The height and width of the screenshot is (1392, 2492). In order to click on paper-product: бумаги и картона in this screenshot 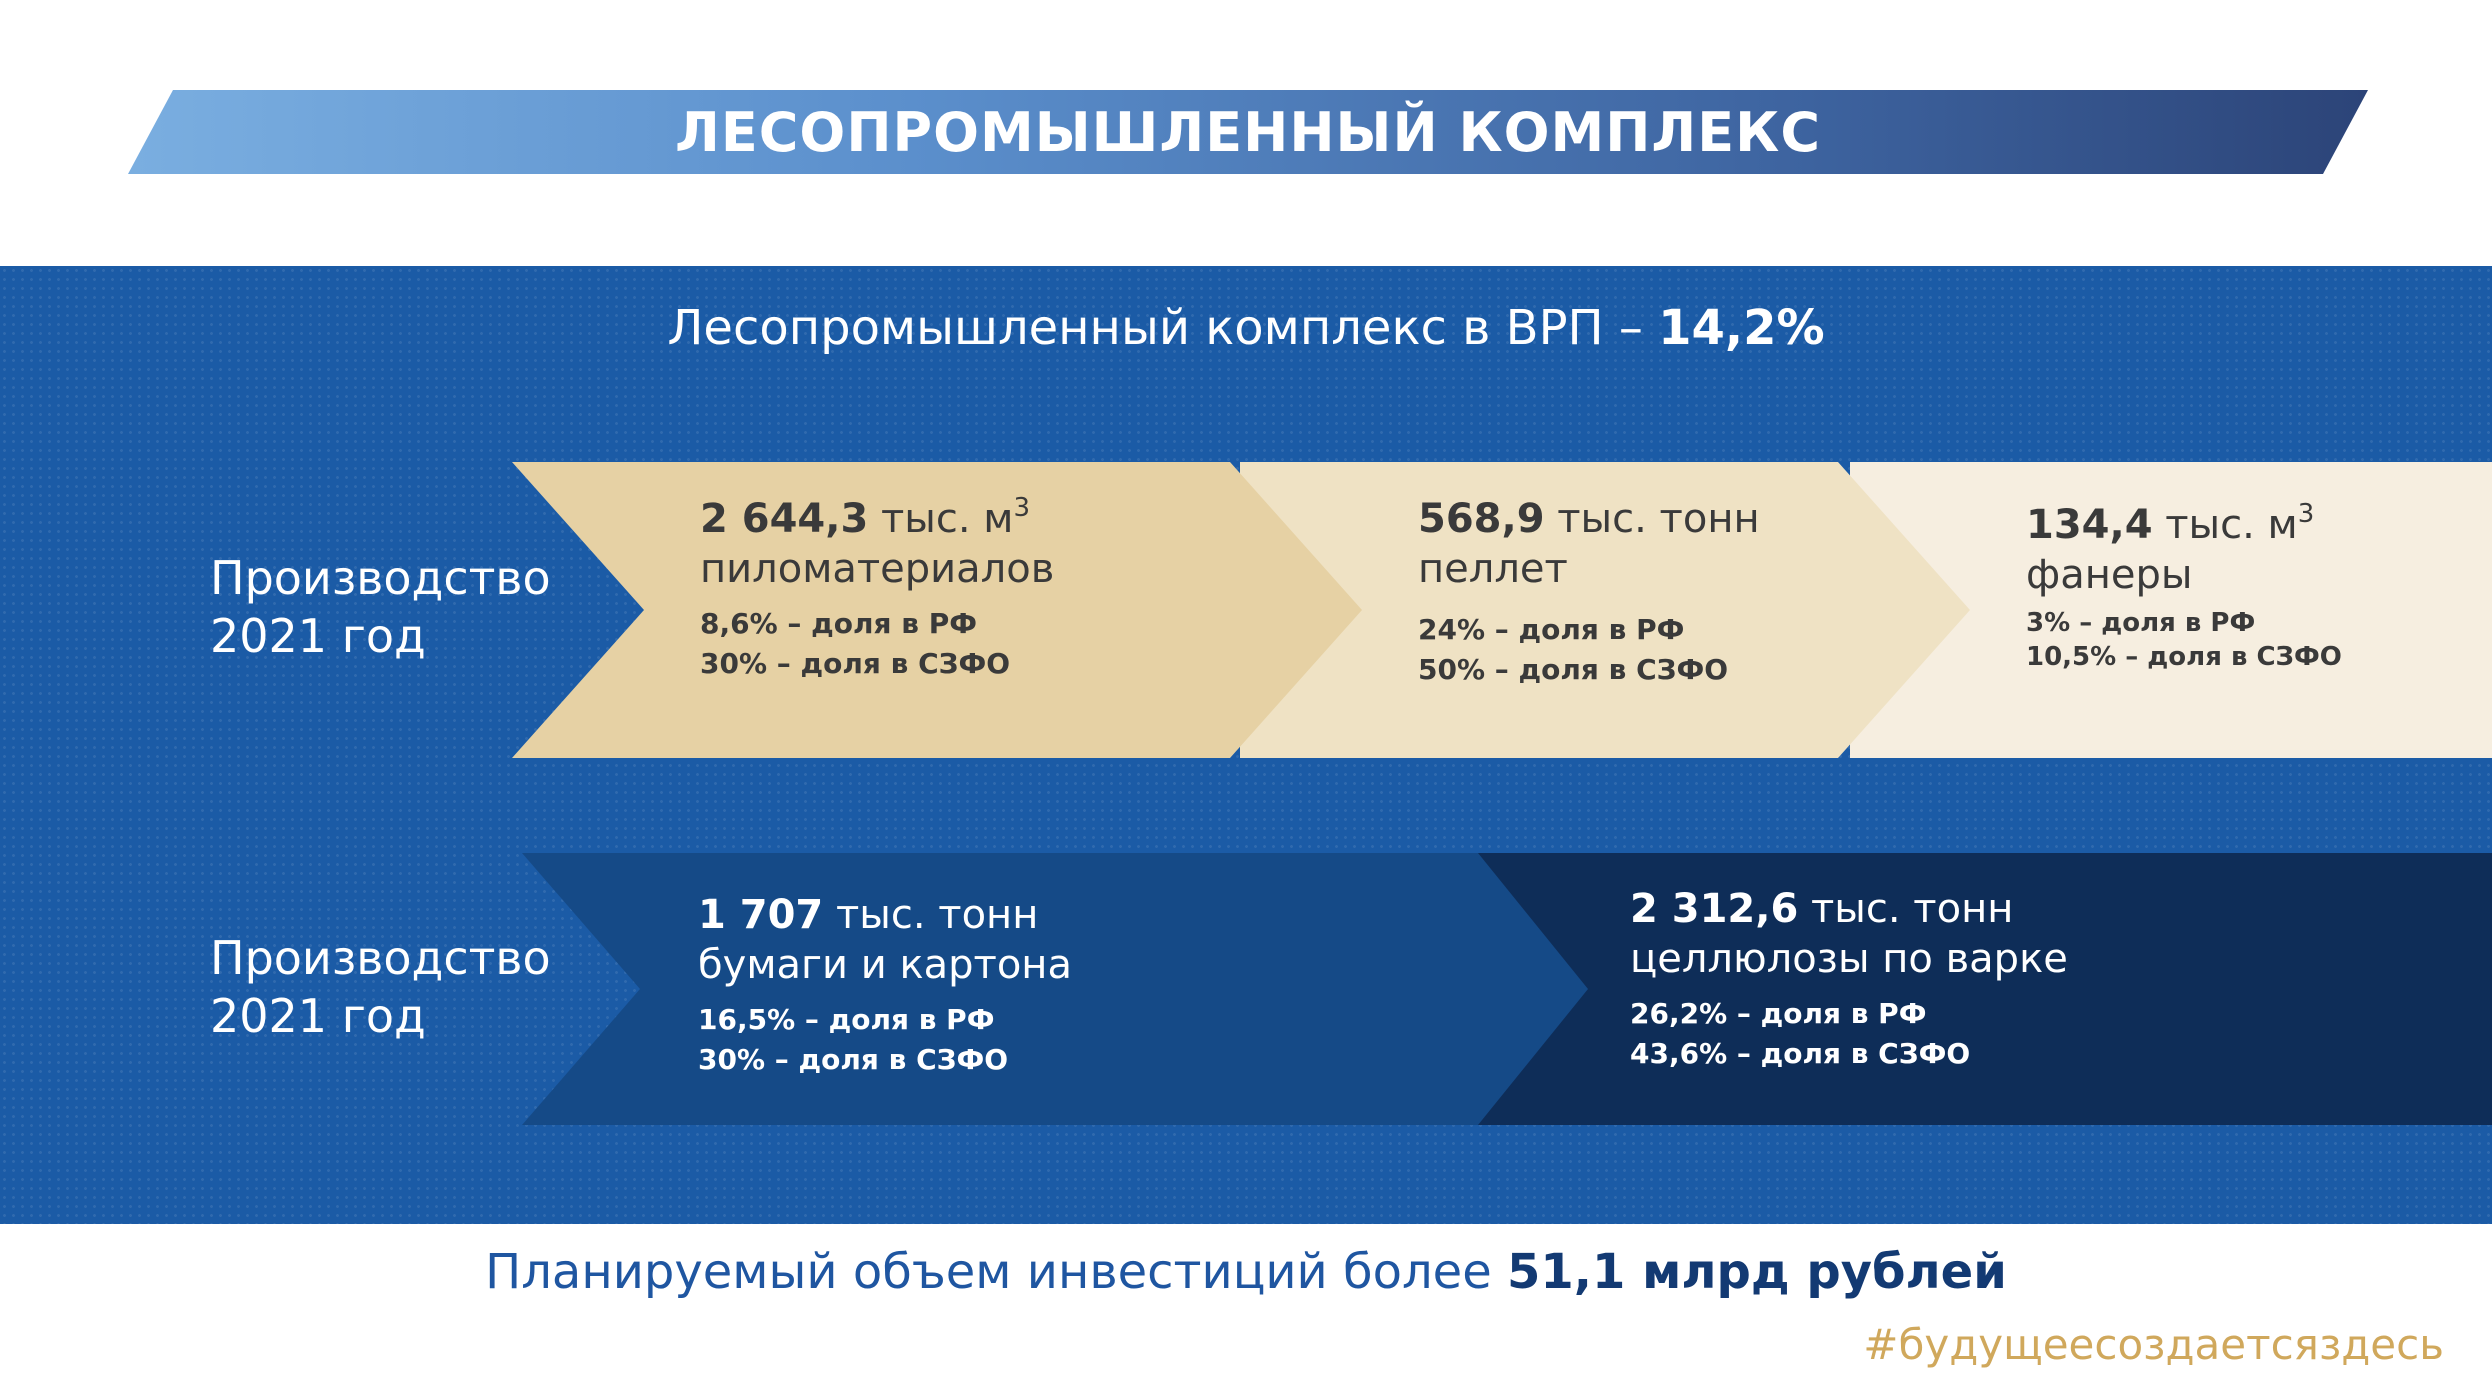, I will do `click(885, 965)`.